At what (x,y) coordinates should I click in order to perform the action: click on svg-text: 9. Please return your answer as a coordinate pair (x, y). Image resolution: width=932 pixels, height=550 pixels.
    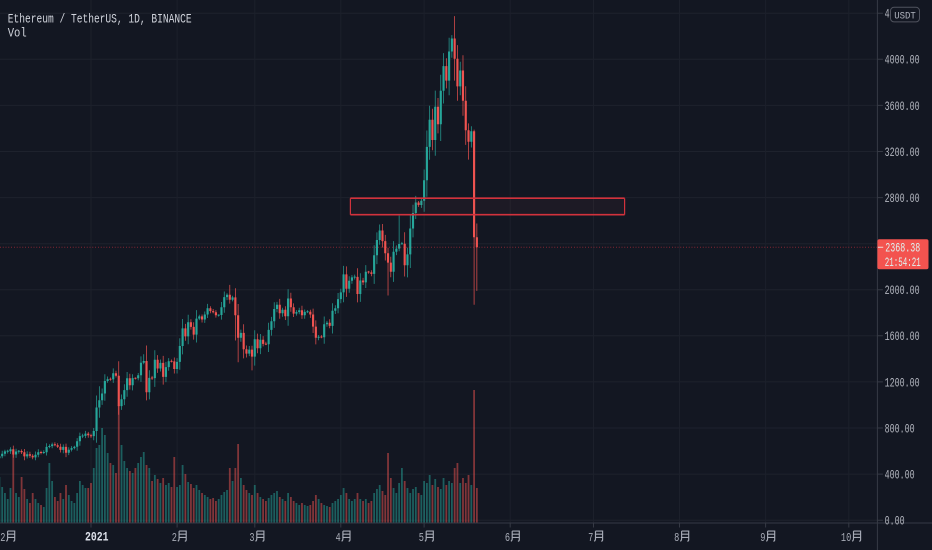
    Looking at the image, I should click on (762, 538).